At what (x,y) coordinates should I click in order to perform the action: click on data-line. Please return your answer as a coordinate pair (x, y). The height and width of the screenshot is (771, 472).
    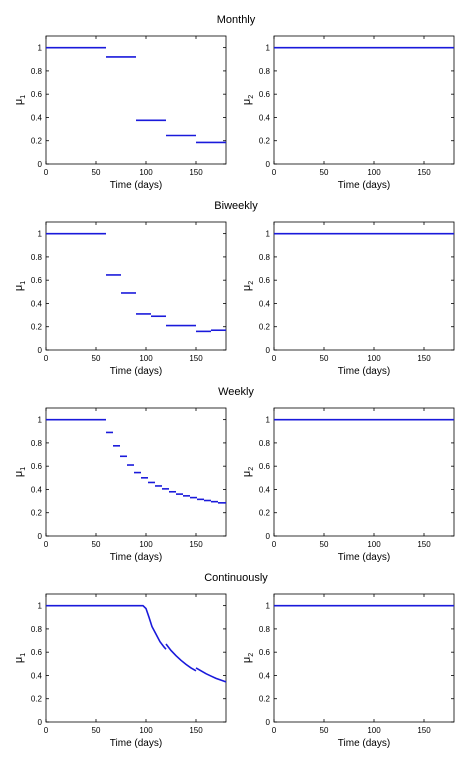
    Looking at the image, I should click on (181, 657).